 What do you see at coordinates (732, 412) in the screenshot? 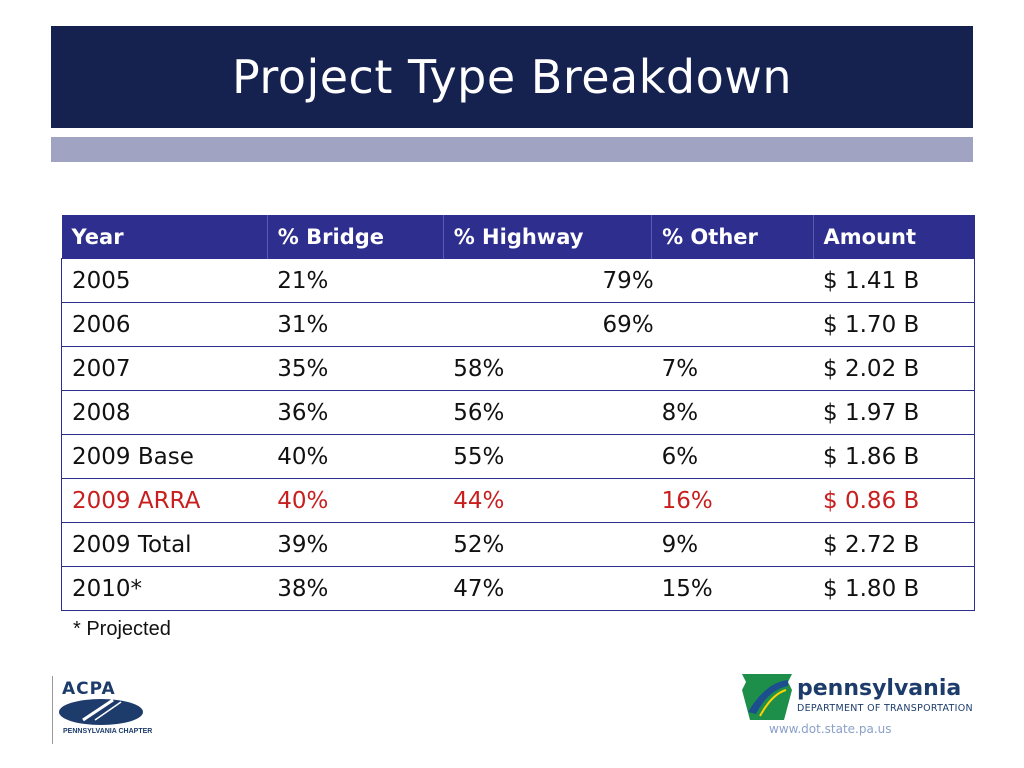
I see `cell-other: 8%` at bounding box center [732, 412].